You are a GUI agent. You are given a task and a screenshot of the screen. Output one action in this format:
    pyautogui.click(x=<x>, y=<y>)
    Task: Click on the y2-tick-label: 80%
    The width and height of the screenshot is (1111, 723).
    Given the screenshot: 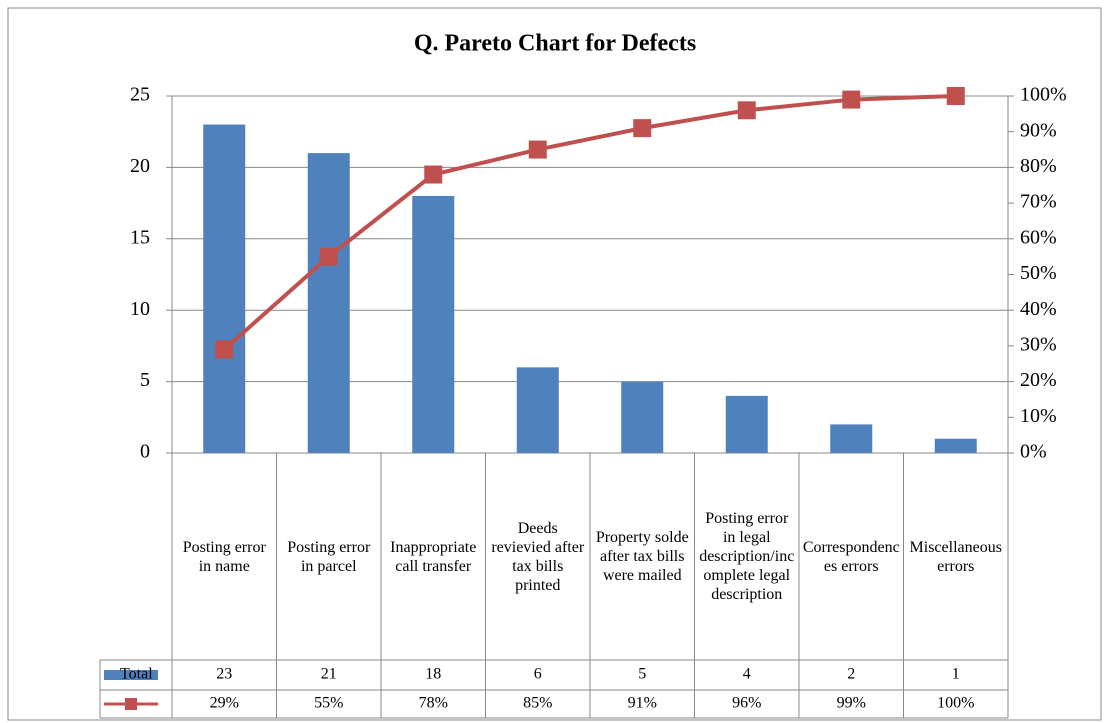 What is the action you would take?
    pyautogui.click(x=1038, y=166)
    